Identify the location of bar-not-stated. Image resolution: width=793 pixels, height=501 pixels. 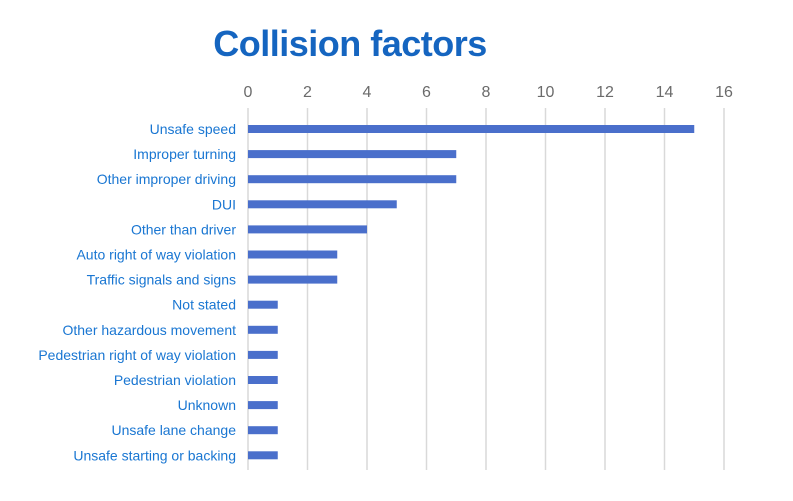
(263, 304).